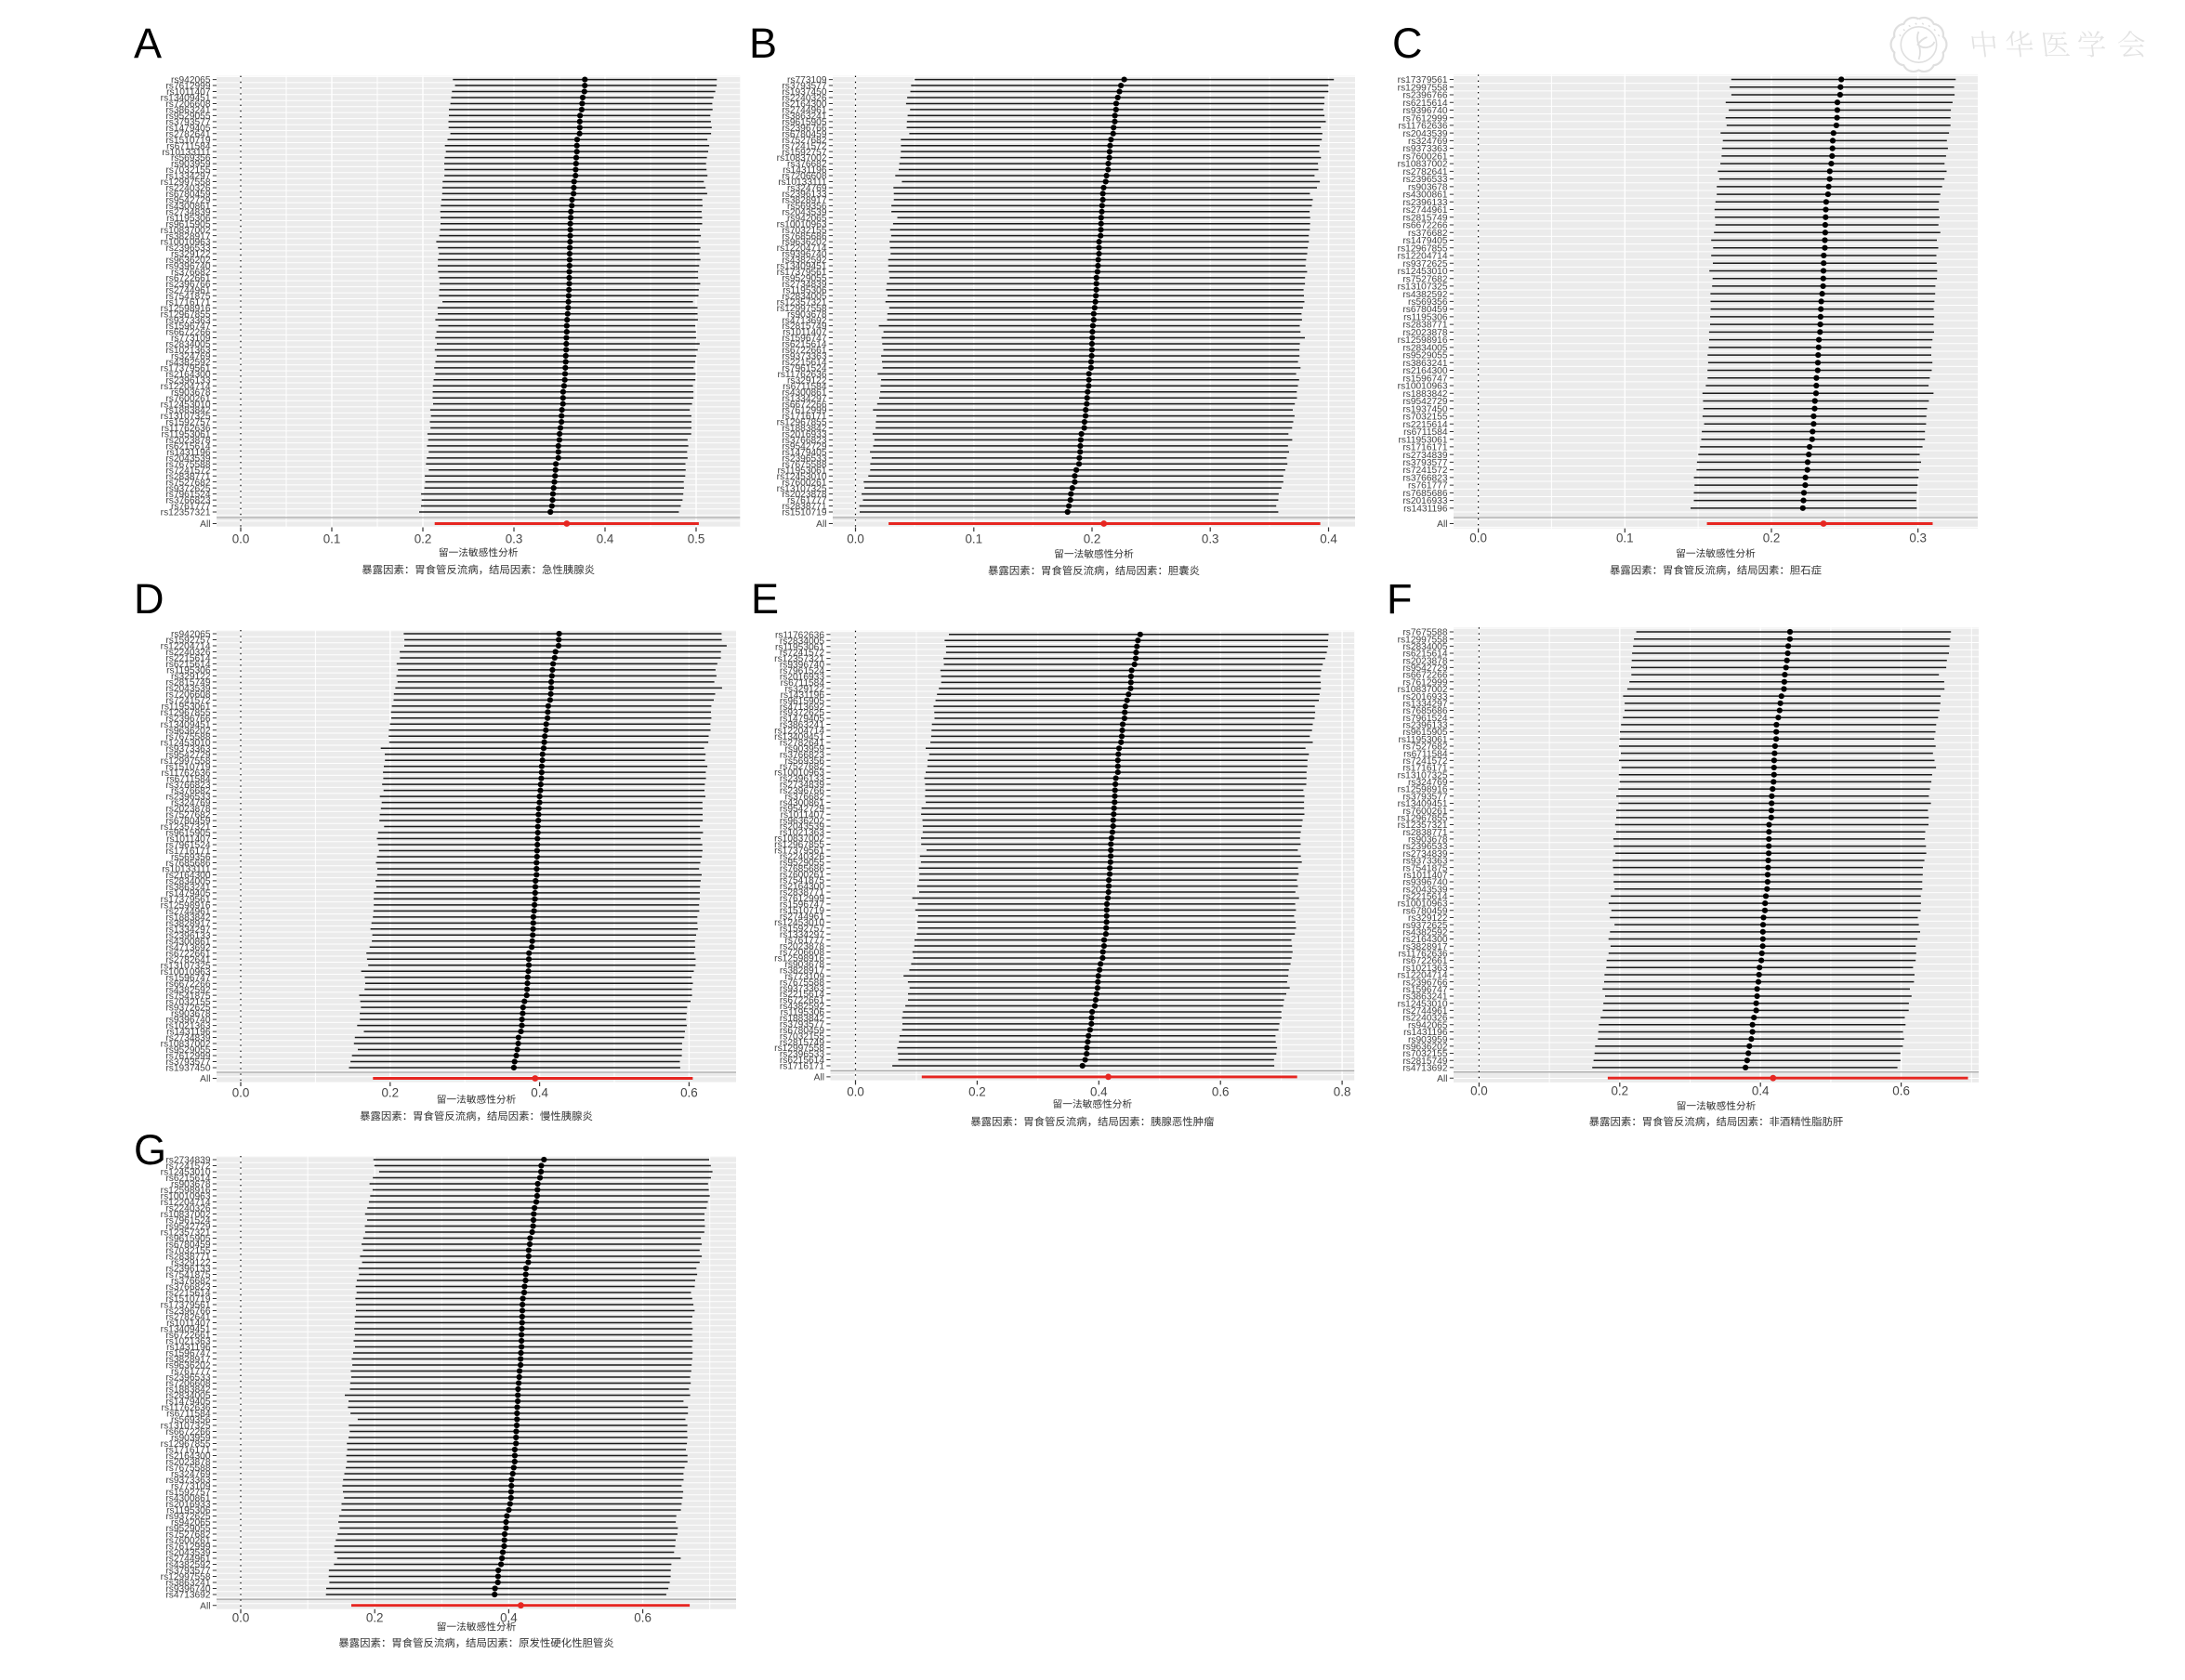  I want to click on svg-text: rs10133111, so click(802, 182).